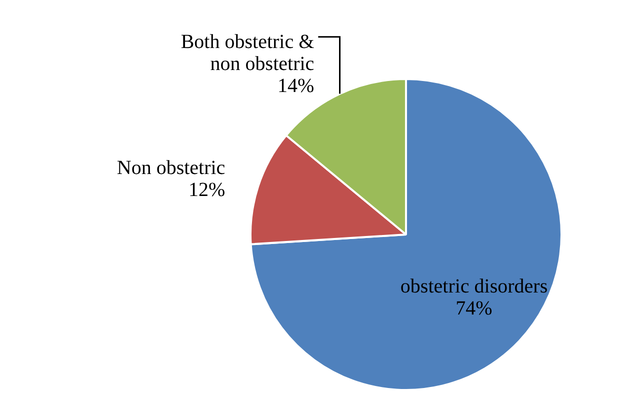 This screenshot has height=403, width=622. Describe the element at coordinates (295, 86) in the screenshot. I see `data-label: 14%` at that location.